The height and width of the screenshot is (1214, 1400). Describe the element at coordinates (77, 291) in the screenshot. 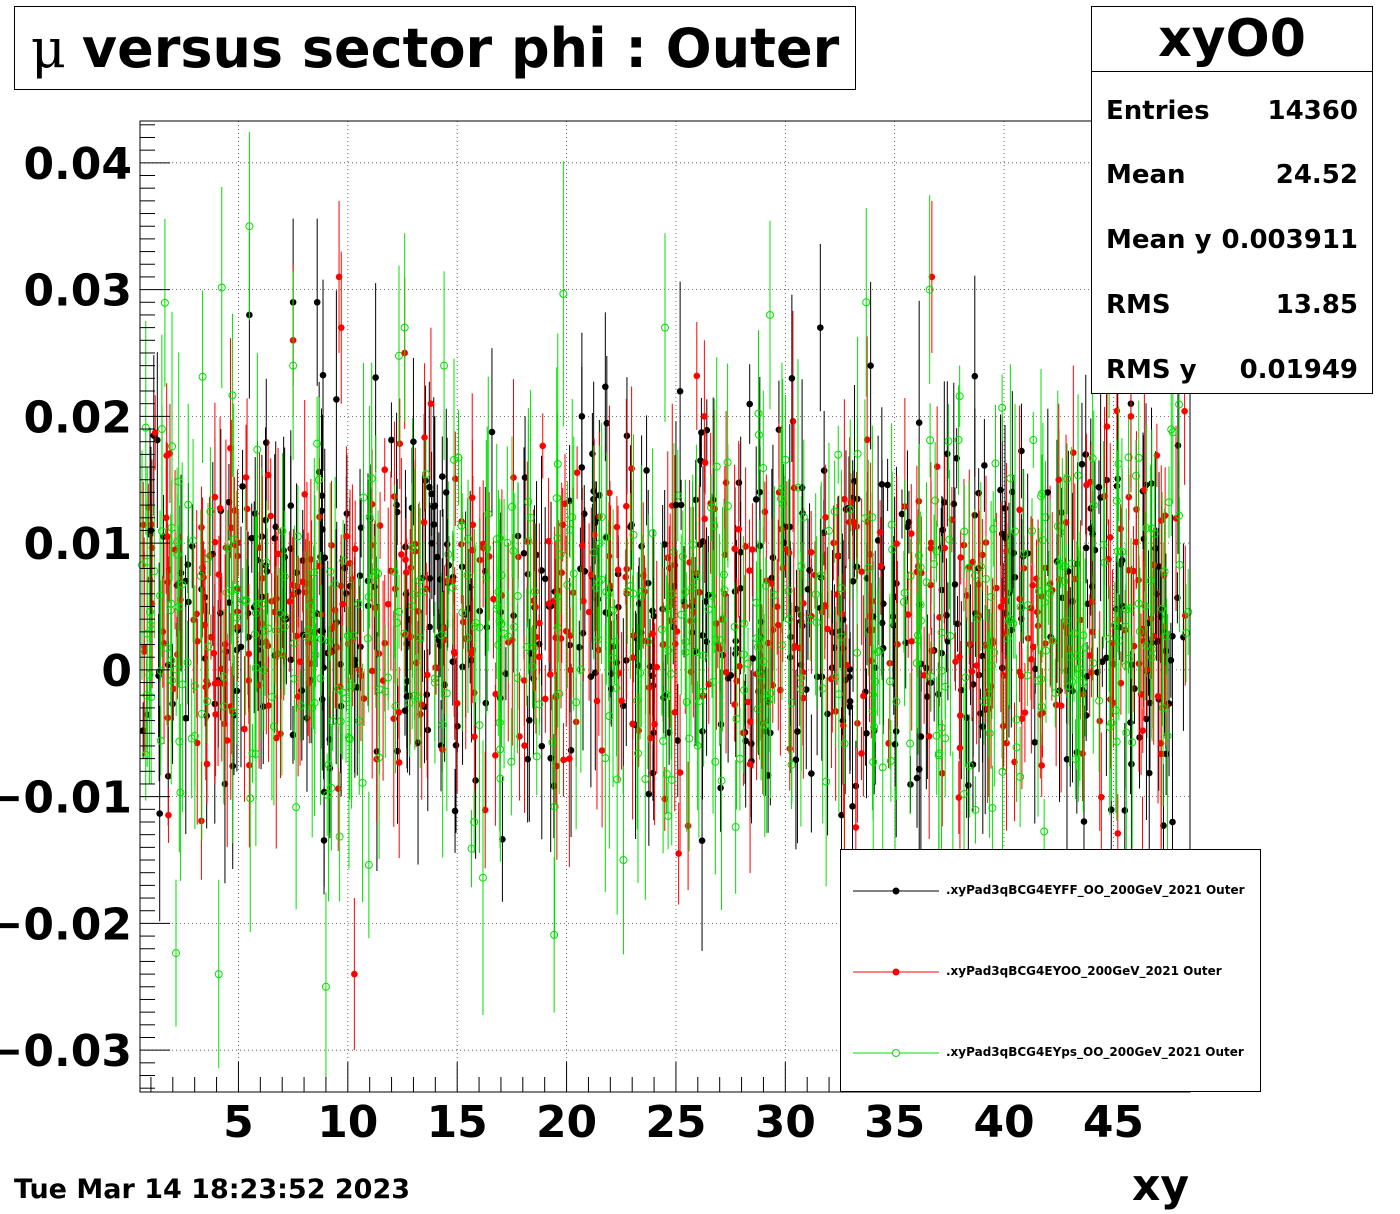

I see `y-tick-label: 0.03` at that location.